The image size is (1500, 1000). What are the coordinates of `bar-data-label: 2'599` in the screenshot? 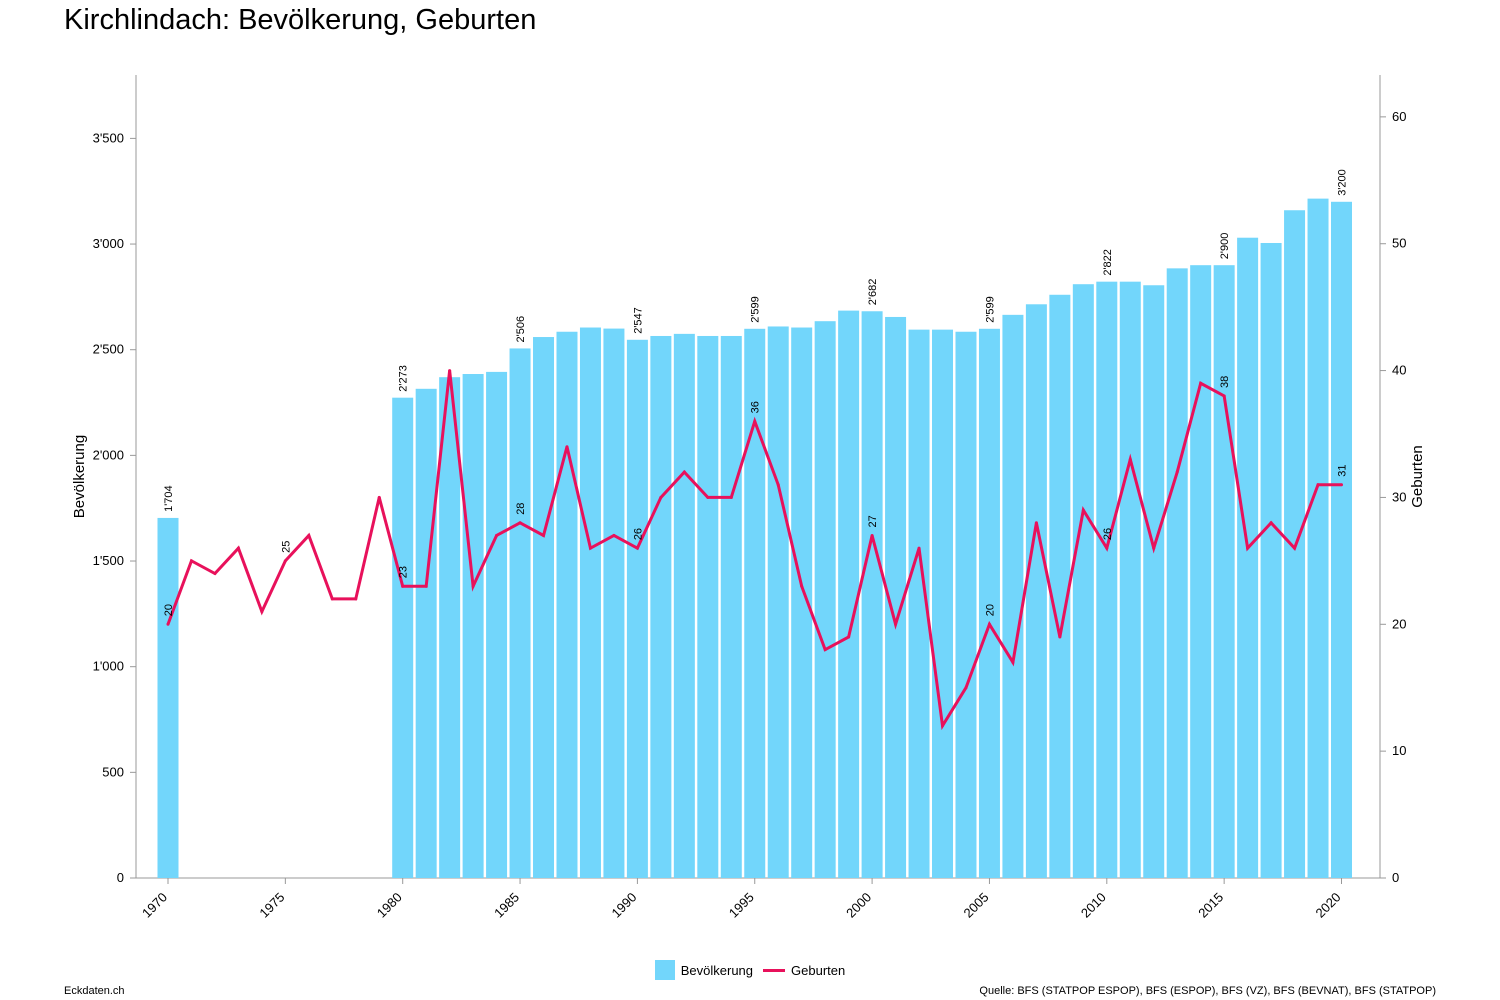 It's located at (756, 309).